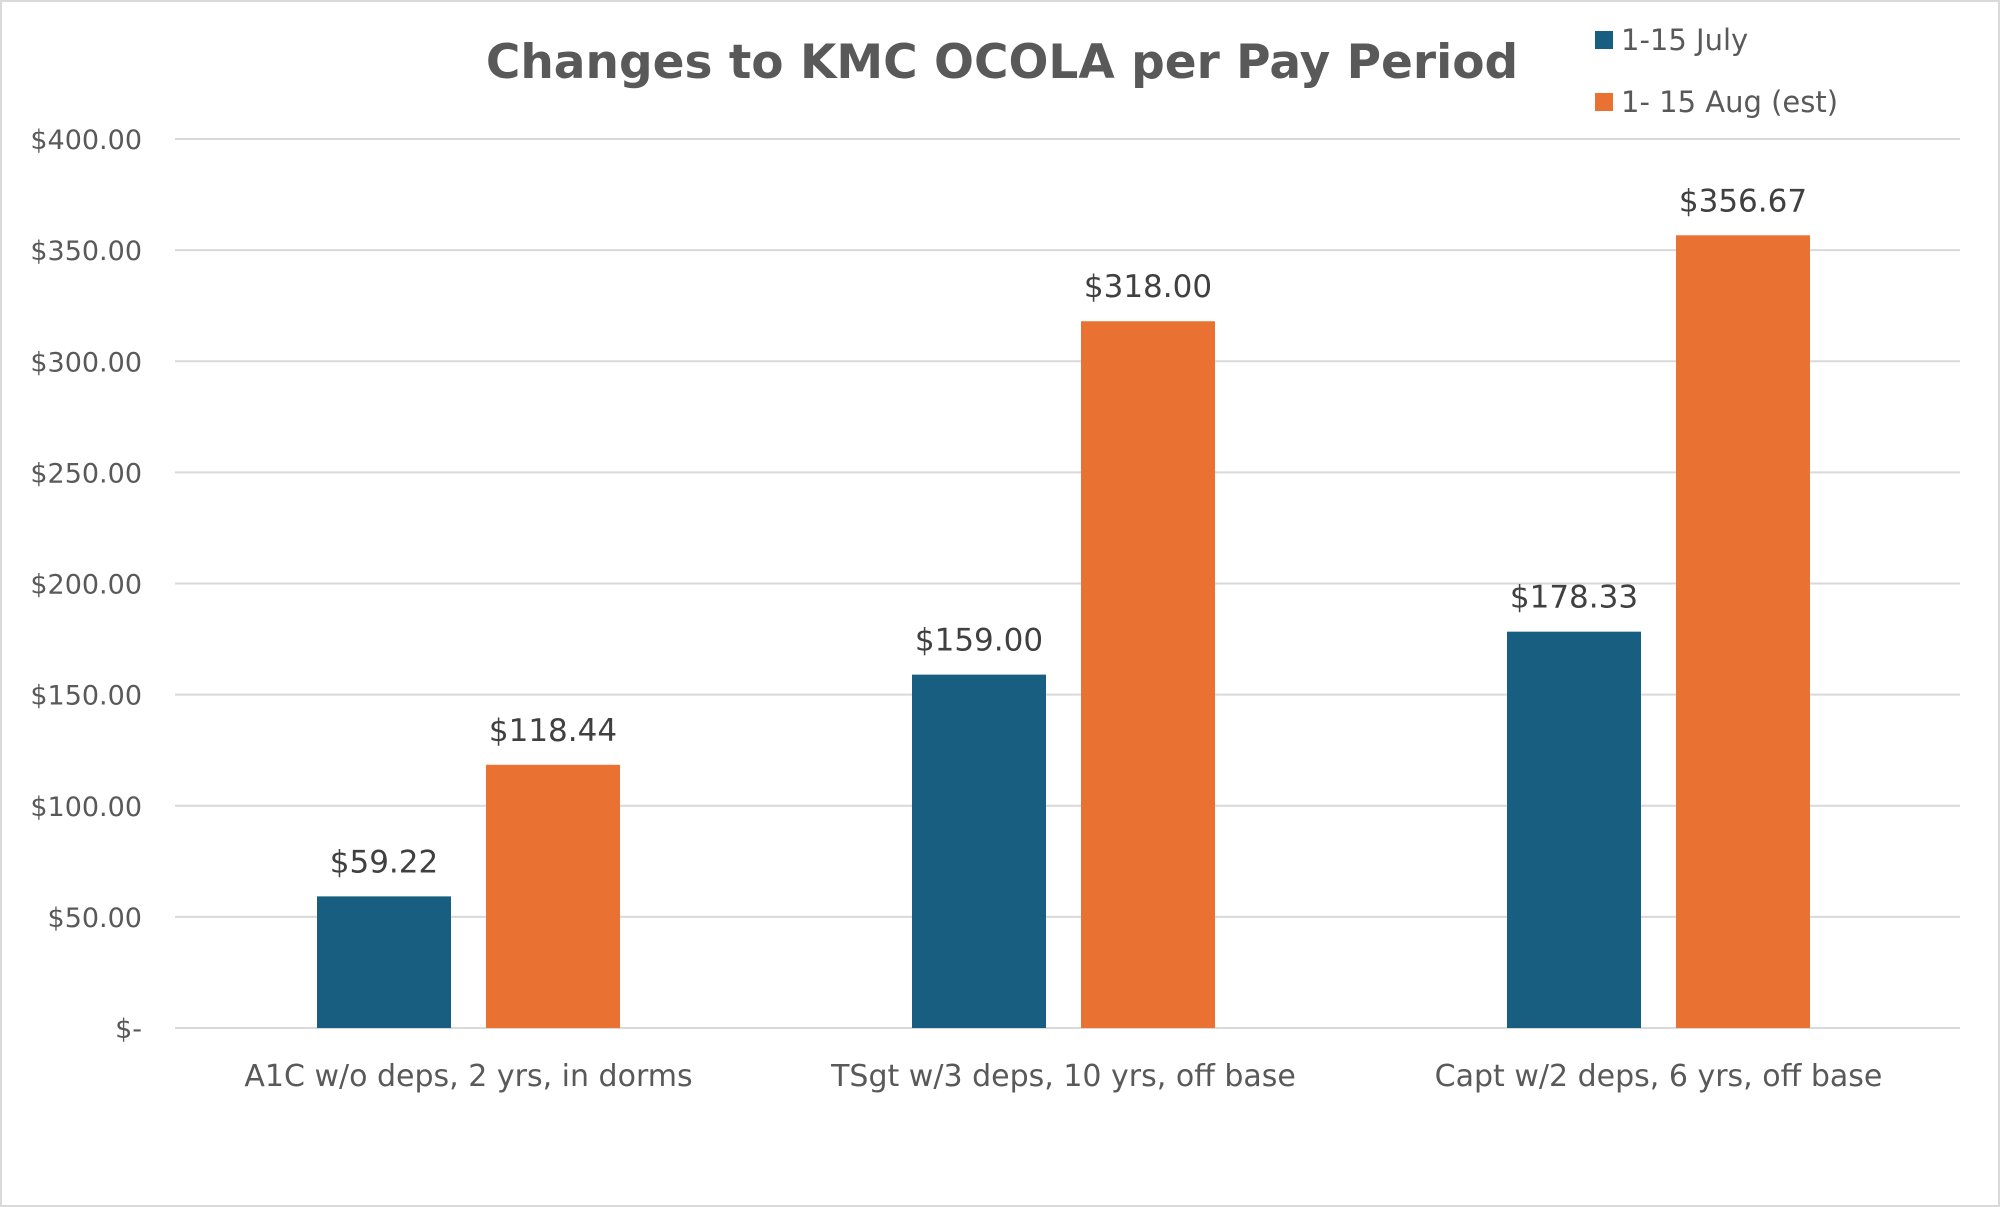 Image resolution: width=2000 pixels, height=1207 pixels. I want to click on y-tick-label: $400.00, so click(86, 140).